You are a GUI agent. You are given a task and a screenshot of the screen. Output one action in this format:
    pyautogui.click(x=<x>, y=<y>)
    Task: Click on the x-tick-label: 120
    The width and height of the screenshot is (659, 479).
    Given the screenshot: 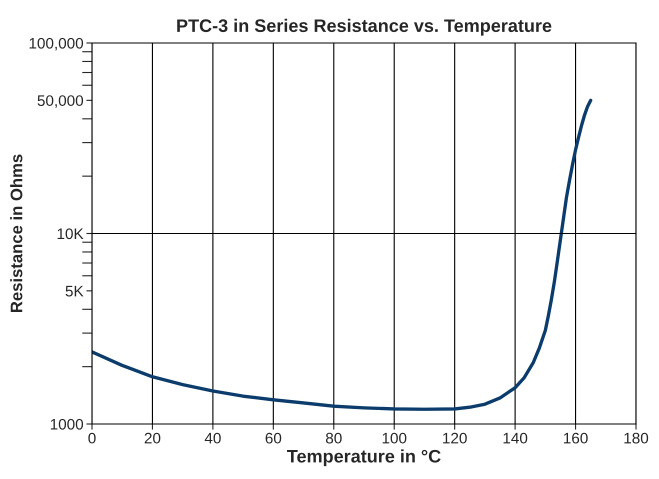 What is the action you would take?
    pyautogui.click(x=455, y=438)
    